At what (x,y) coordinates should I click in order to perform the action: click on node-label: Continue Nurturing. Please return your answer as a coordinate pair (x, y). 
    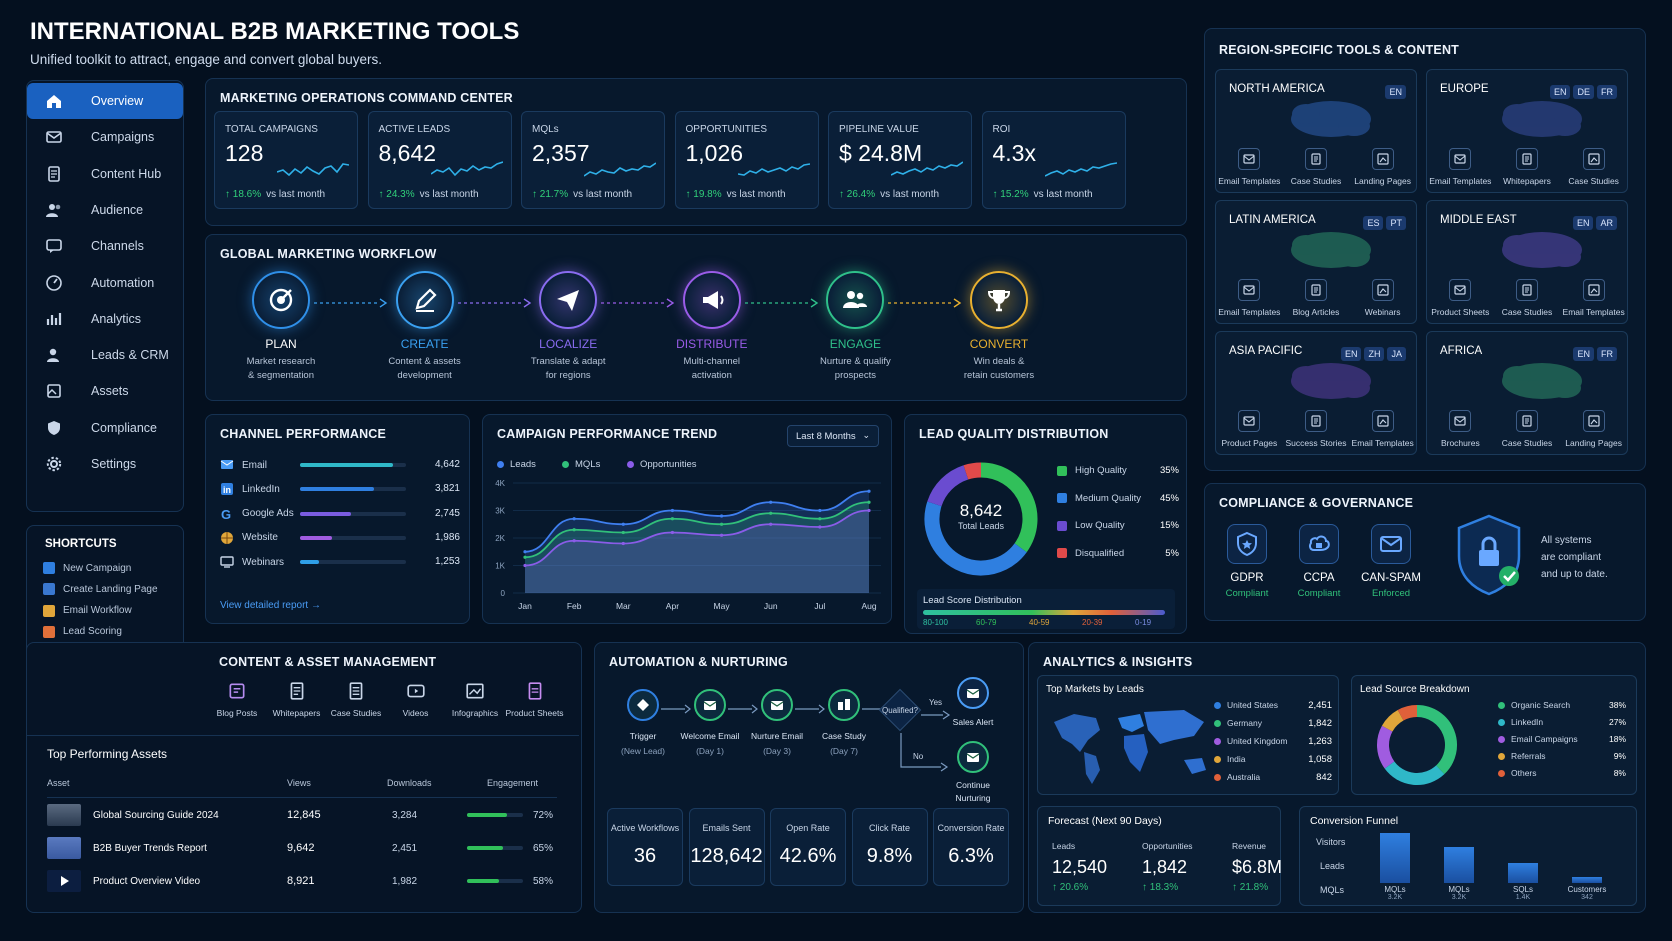
    Looking at the image, I should click on (973, 791).